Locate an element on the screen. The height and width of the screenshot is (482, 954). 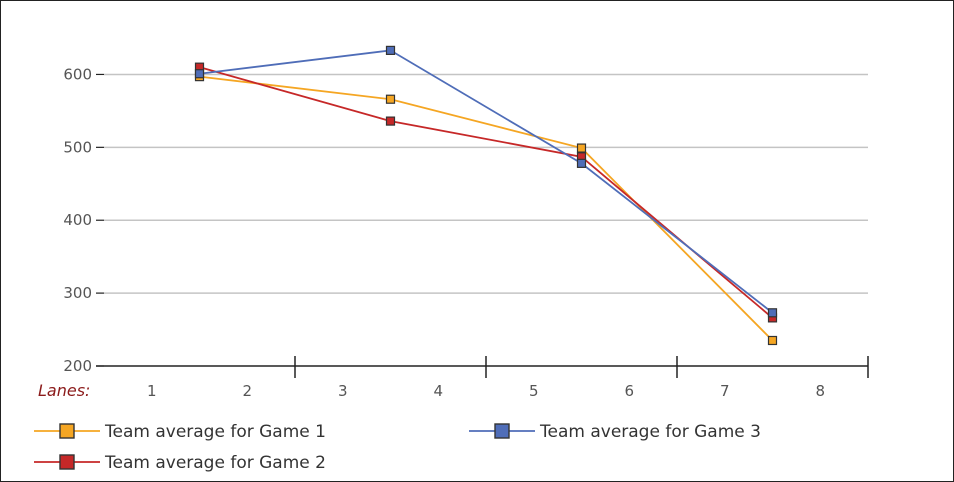
x-tick-label: 4 is located at coordinates (438, 391).